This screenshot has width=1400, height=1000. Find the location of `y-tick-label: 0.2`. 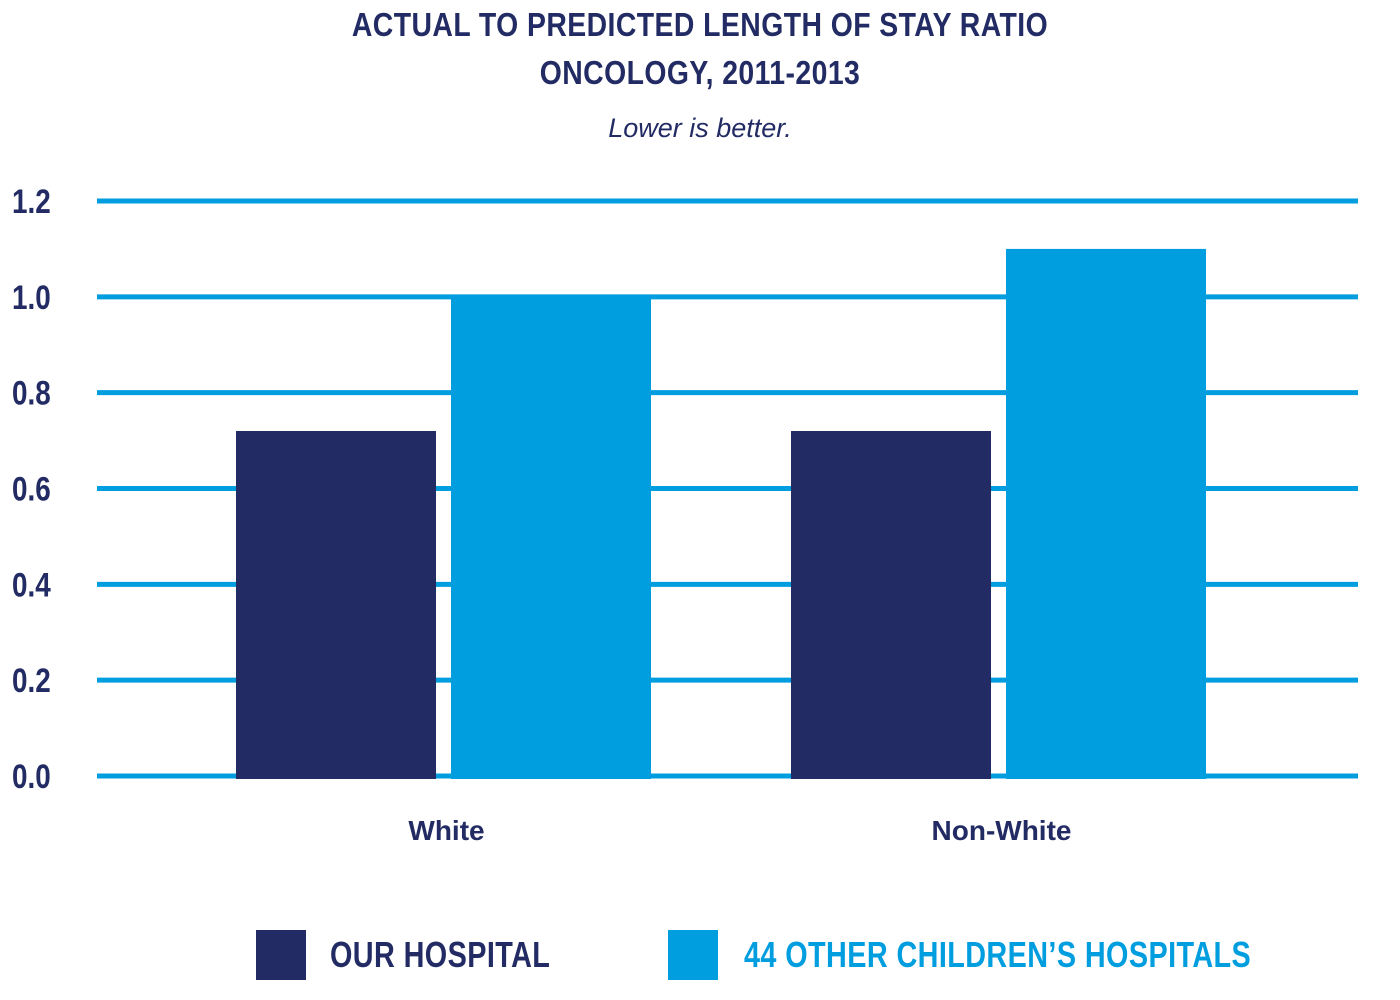

y-tick-label: 0.2 is located at coordinates (31, 681).